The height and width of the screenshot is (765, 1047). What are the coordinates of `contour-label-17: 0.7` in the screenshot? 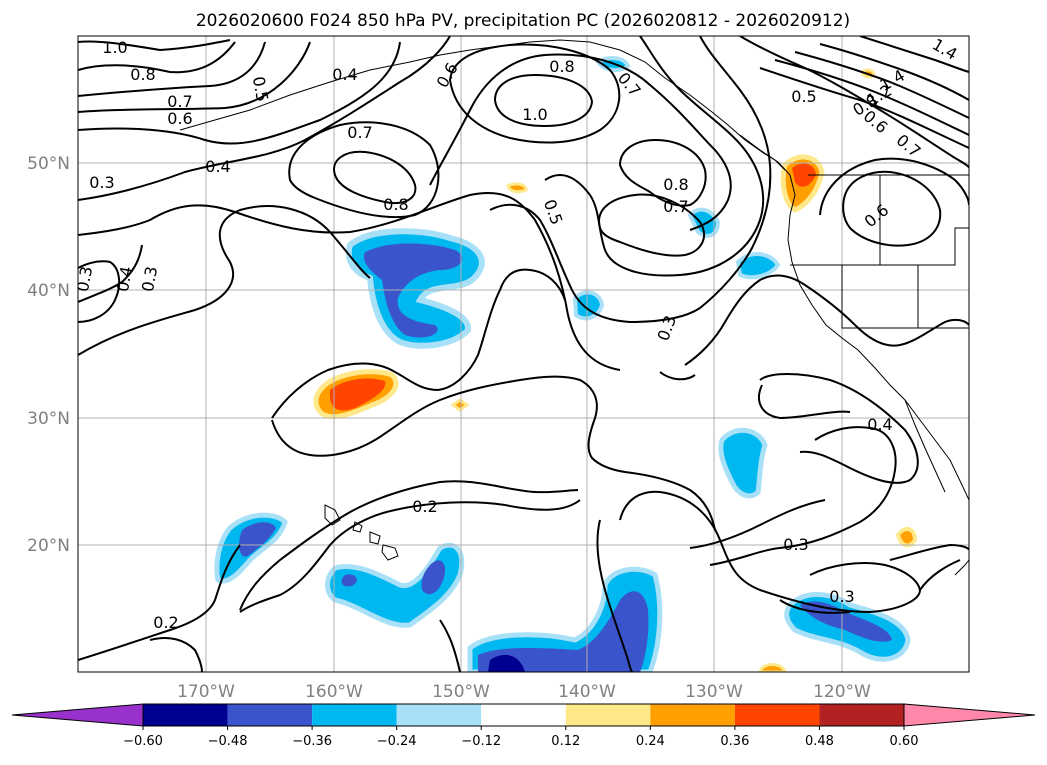 It's located at (675, 206).